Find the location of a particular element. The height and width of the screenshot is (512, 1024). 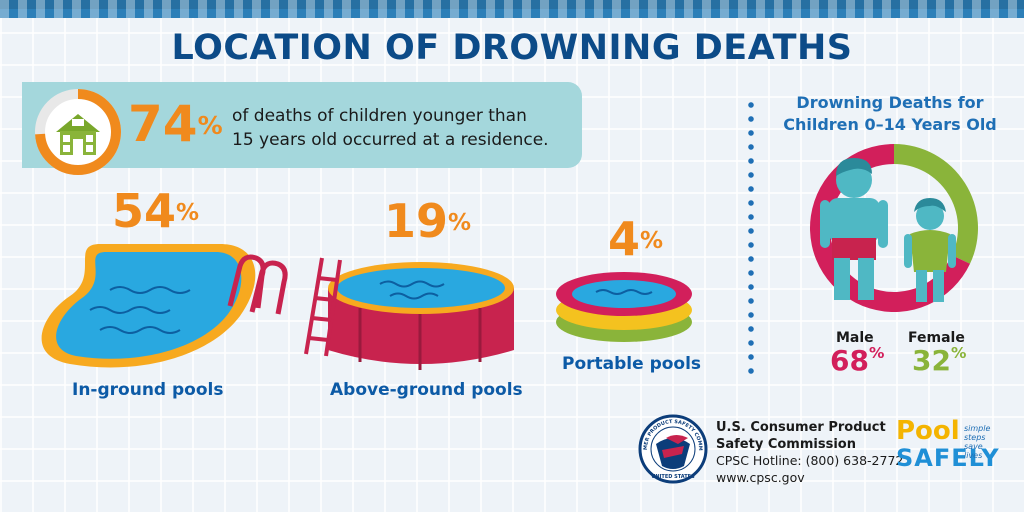

male-figure-icon is located at coordinates (854, 229).